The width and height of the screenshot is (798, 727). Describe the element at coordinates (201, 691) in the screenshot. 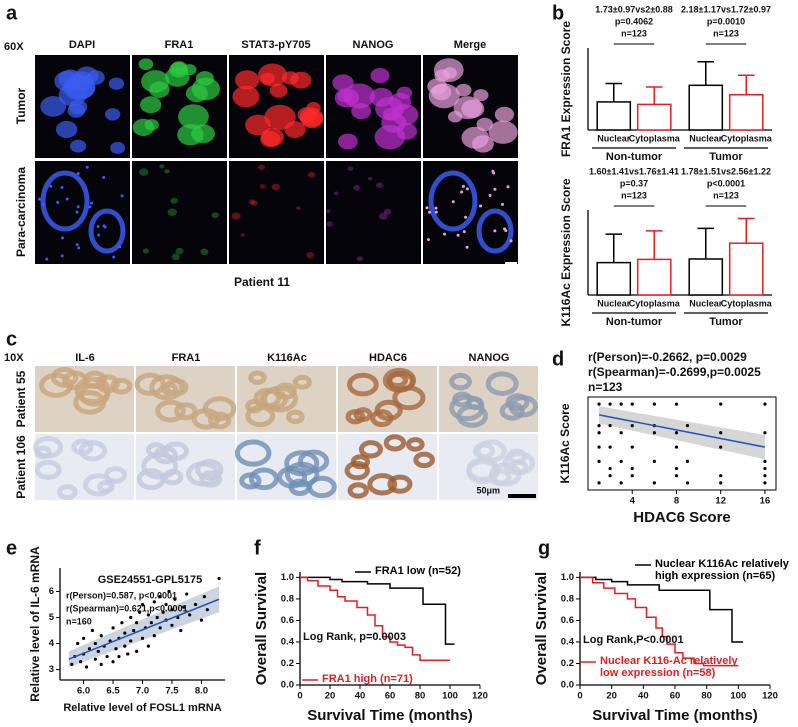

I see `x-tick-label: 8.0` at that location.